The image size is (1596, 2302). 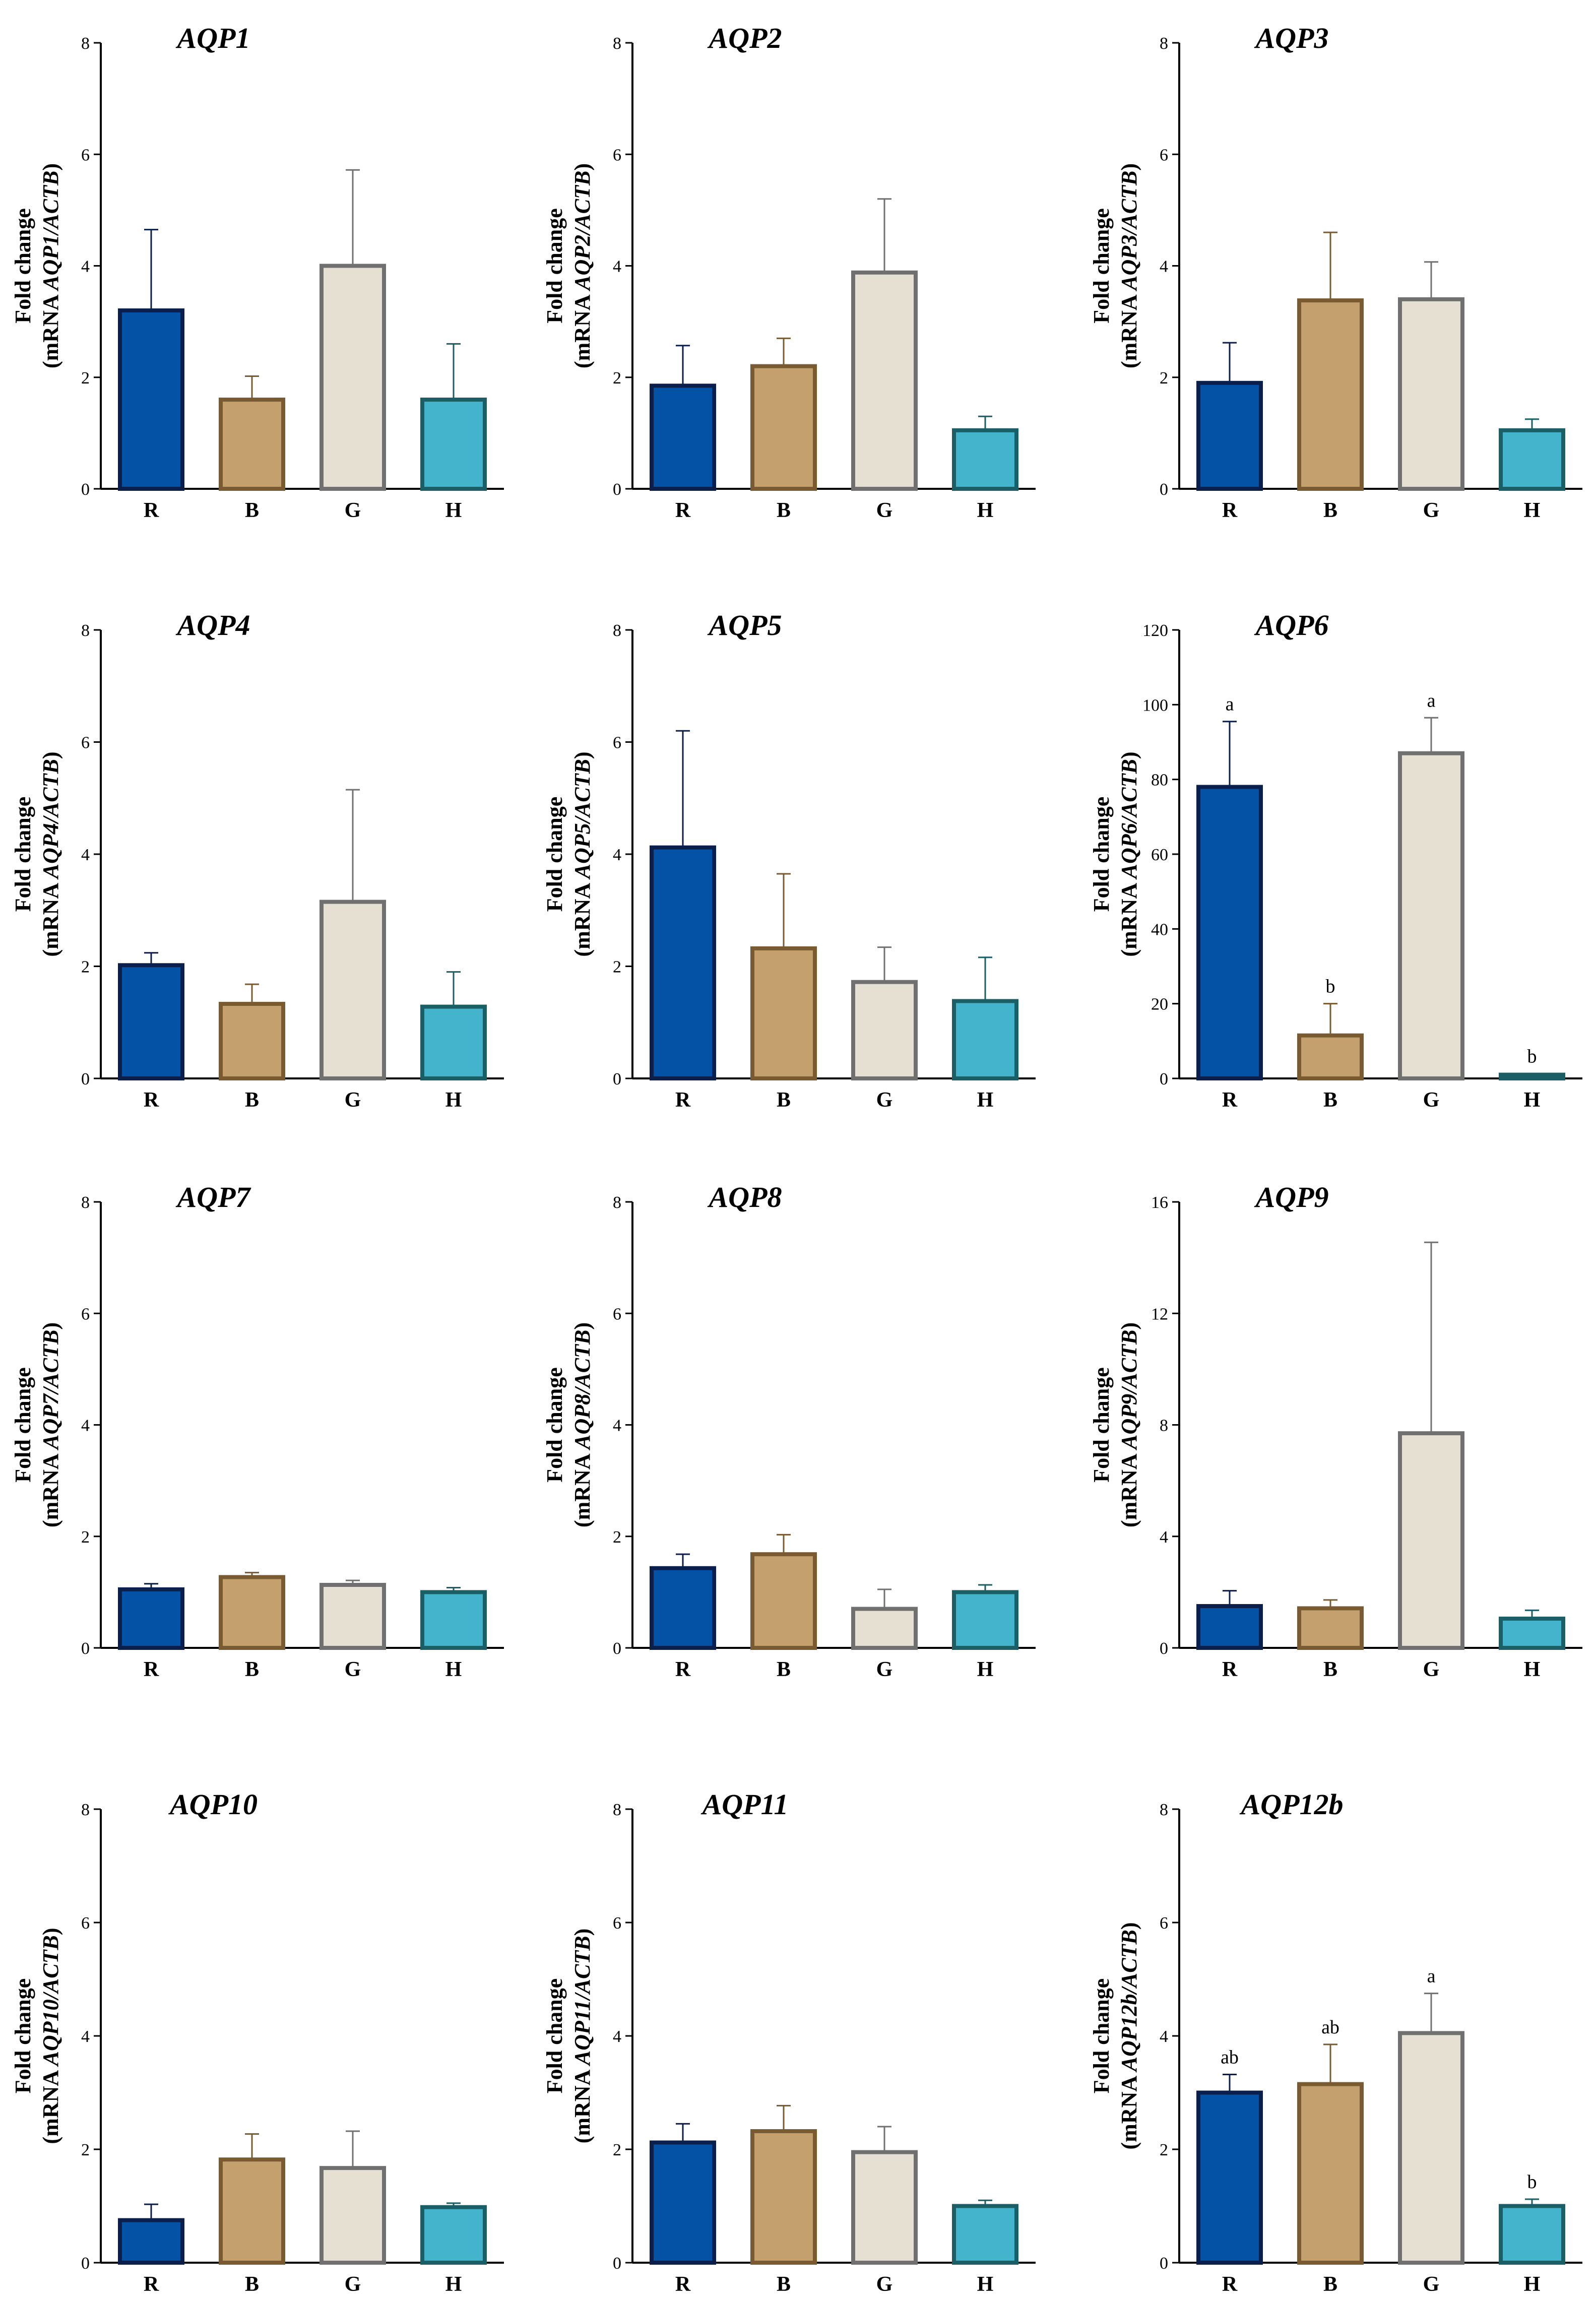 What do you see at coordinates (1330, 2284) in the screenshot?
I see `chart-aqp12b-xtick-b: B` at bounding box center [1330, 2284].